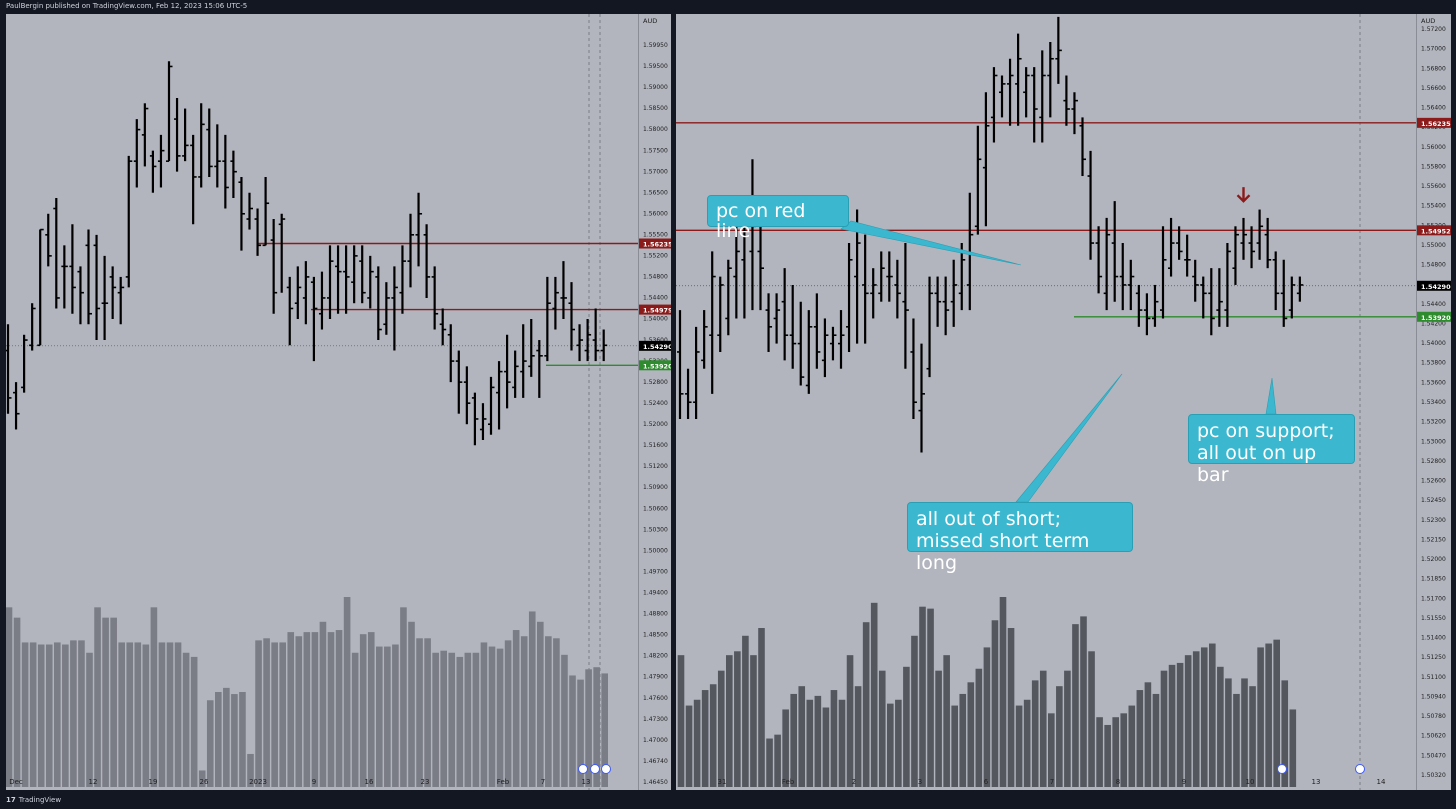 This screenshot has width=1456, height=809. Describe the element at coordinates (1433, 716) in the screenshot. I see `price-axis-tick-label: 1.50780` at that location.